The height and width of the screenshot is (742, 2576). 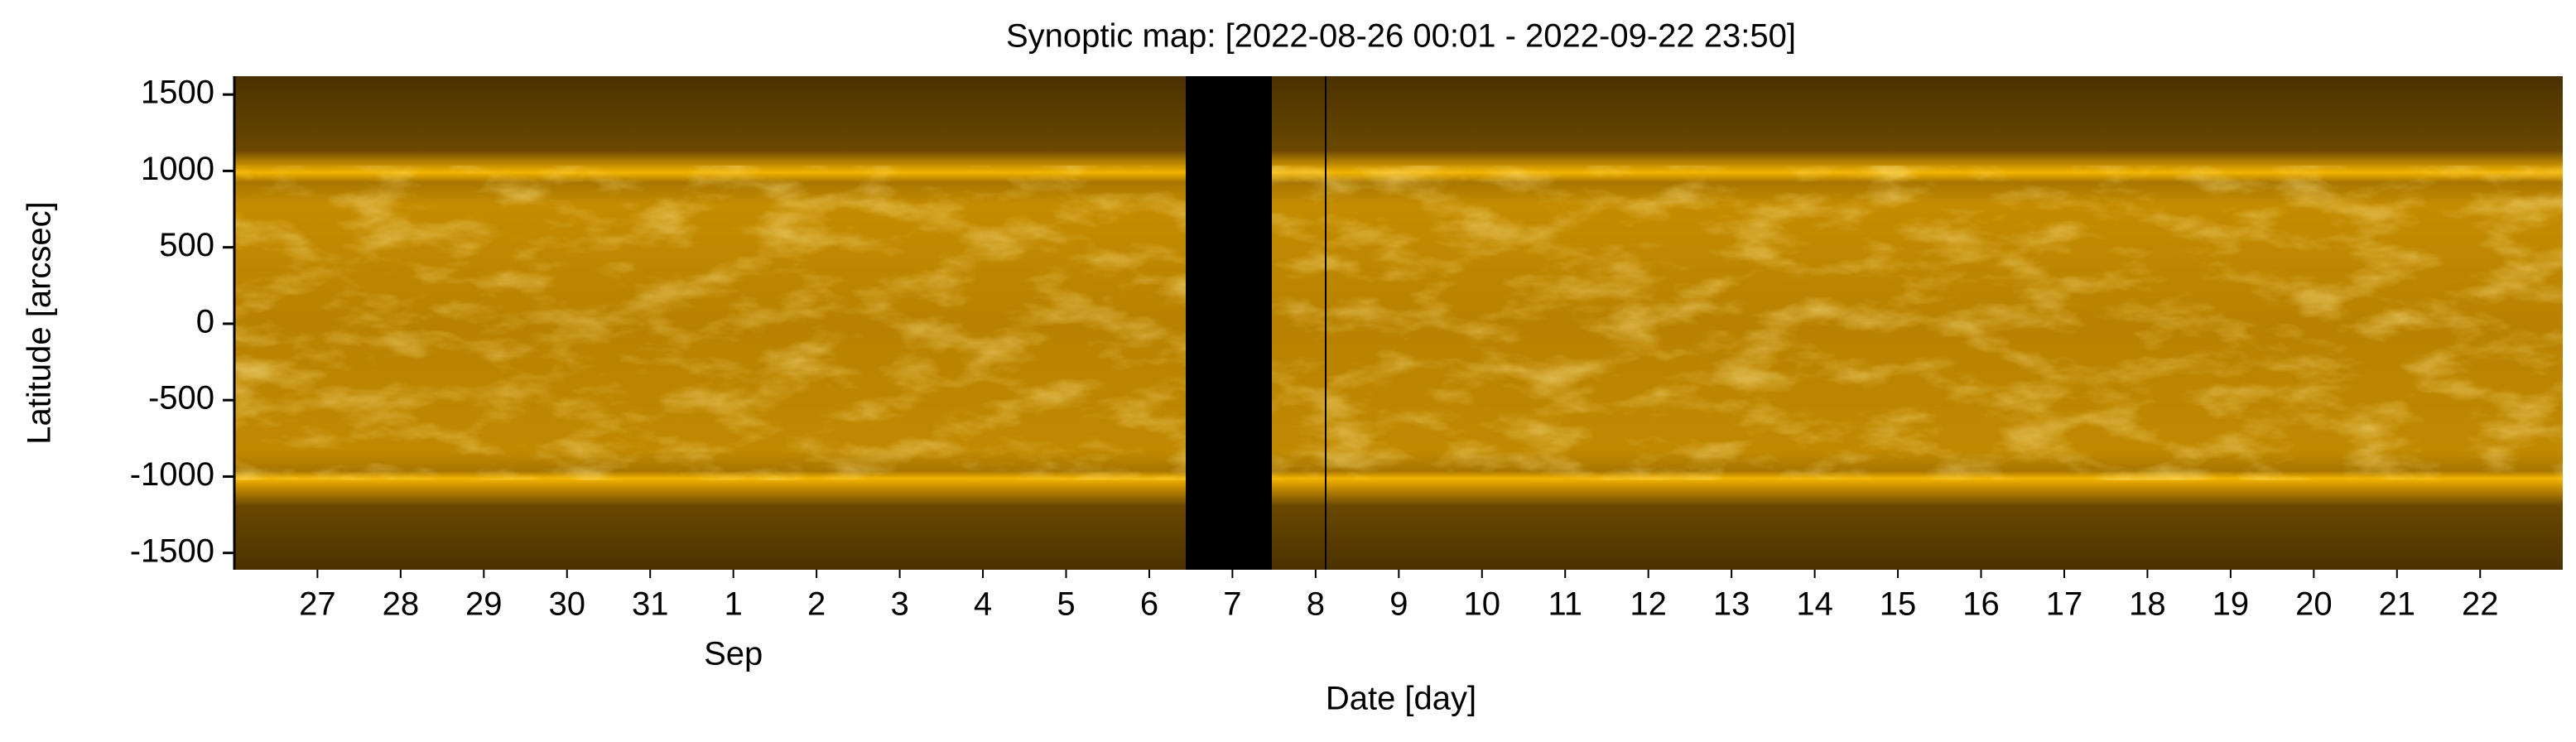 I want to click on y-tick-label: -1000, so click(x=172, y=474).